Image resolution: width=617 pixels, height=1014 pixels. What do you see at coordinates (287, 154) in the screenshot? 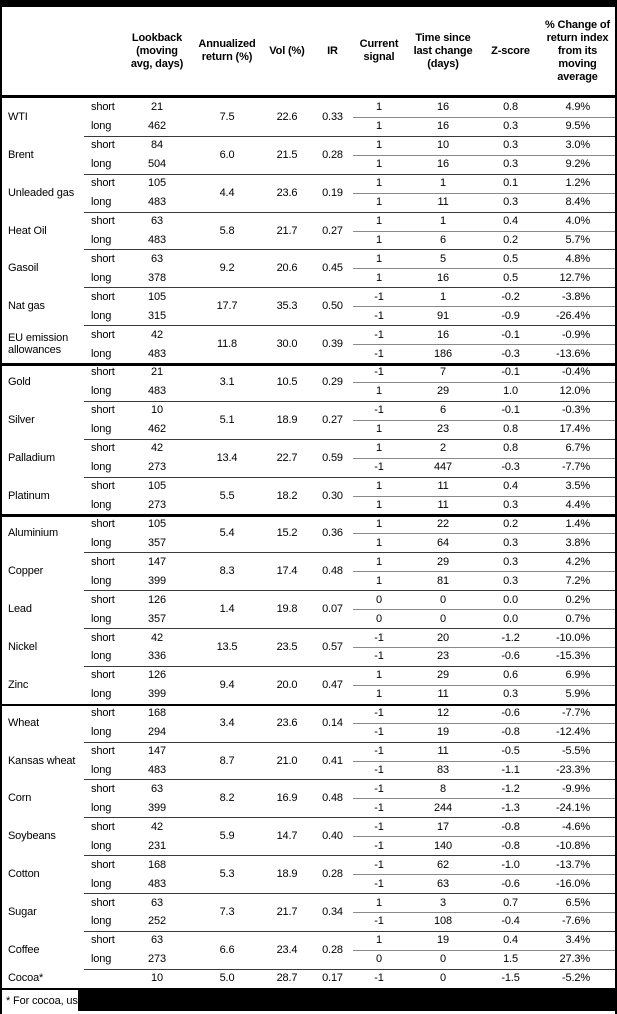
I see `vol-value: 21.5` at bounding box center [287, 154].